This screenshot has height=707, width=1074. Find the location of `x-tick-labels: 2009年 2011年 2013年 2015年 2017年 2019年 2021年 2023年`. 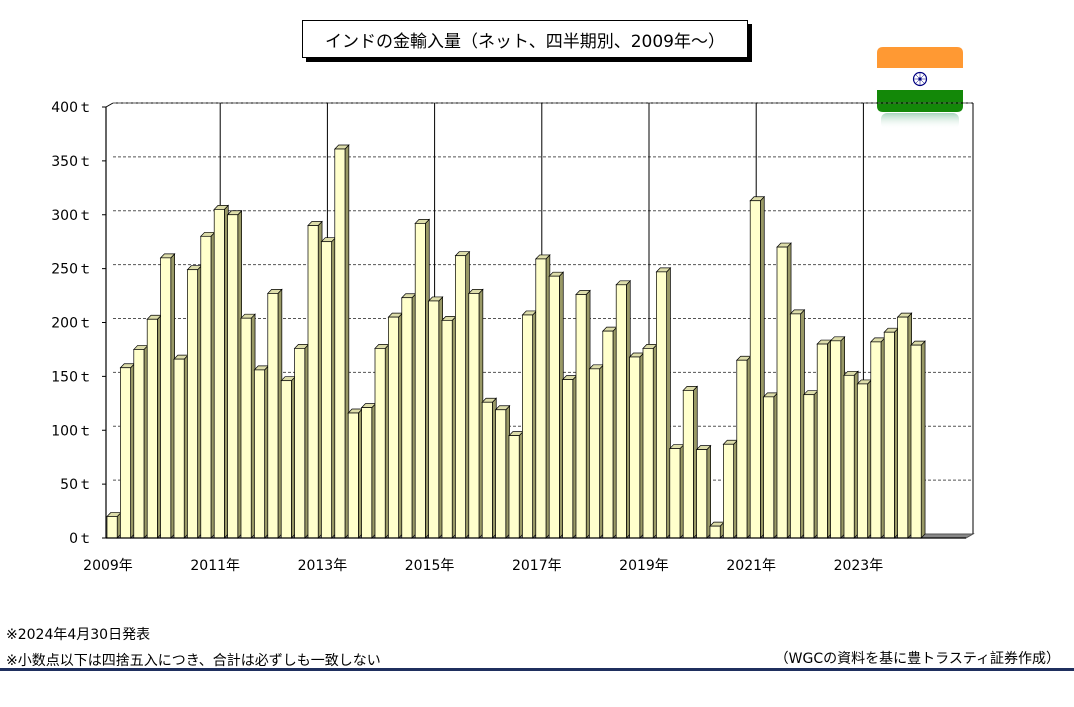

x-tick-labels: 2009年 2011年 2013年 2015年 2017年 2019年 2021年 2023年 is located at coordinates (483, 566).